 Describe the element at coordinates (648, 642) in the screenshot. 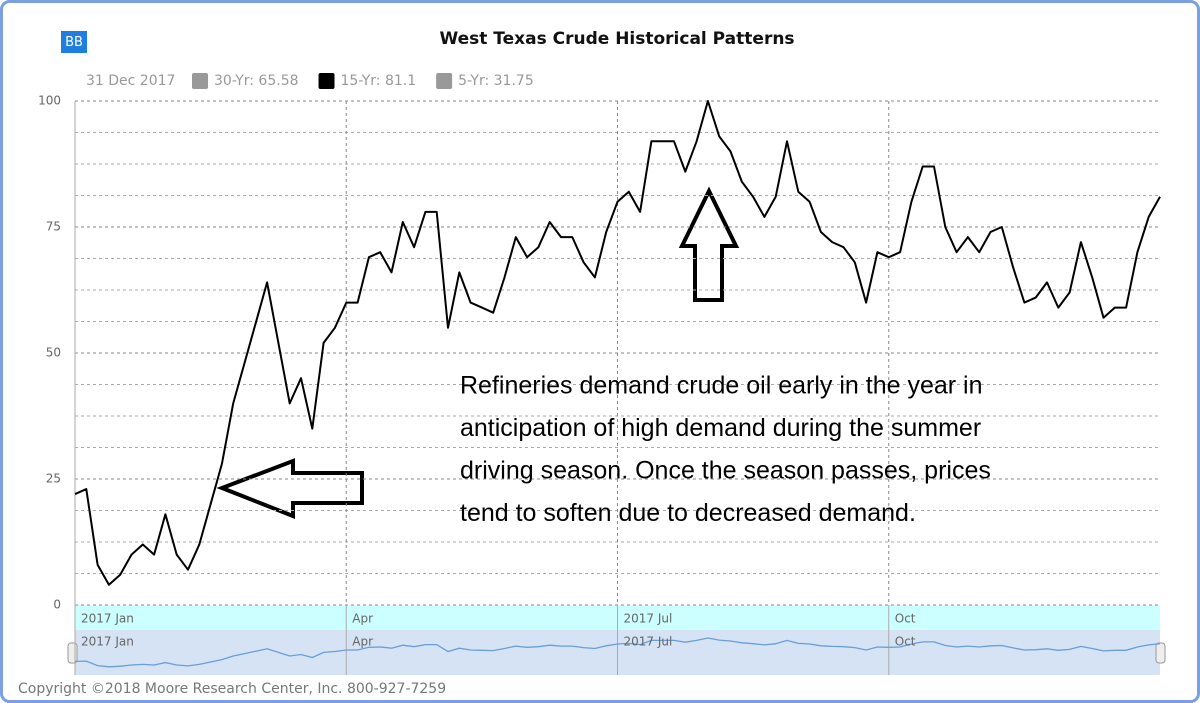

I see `navigator-label: 2017 Jul` at that location.